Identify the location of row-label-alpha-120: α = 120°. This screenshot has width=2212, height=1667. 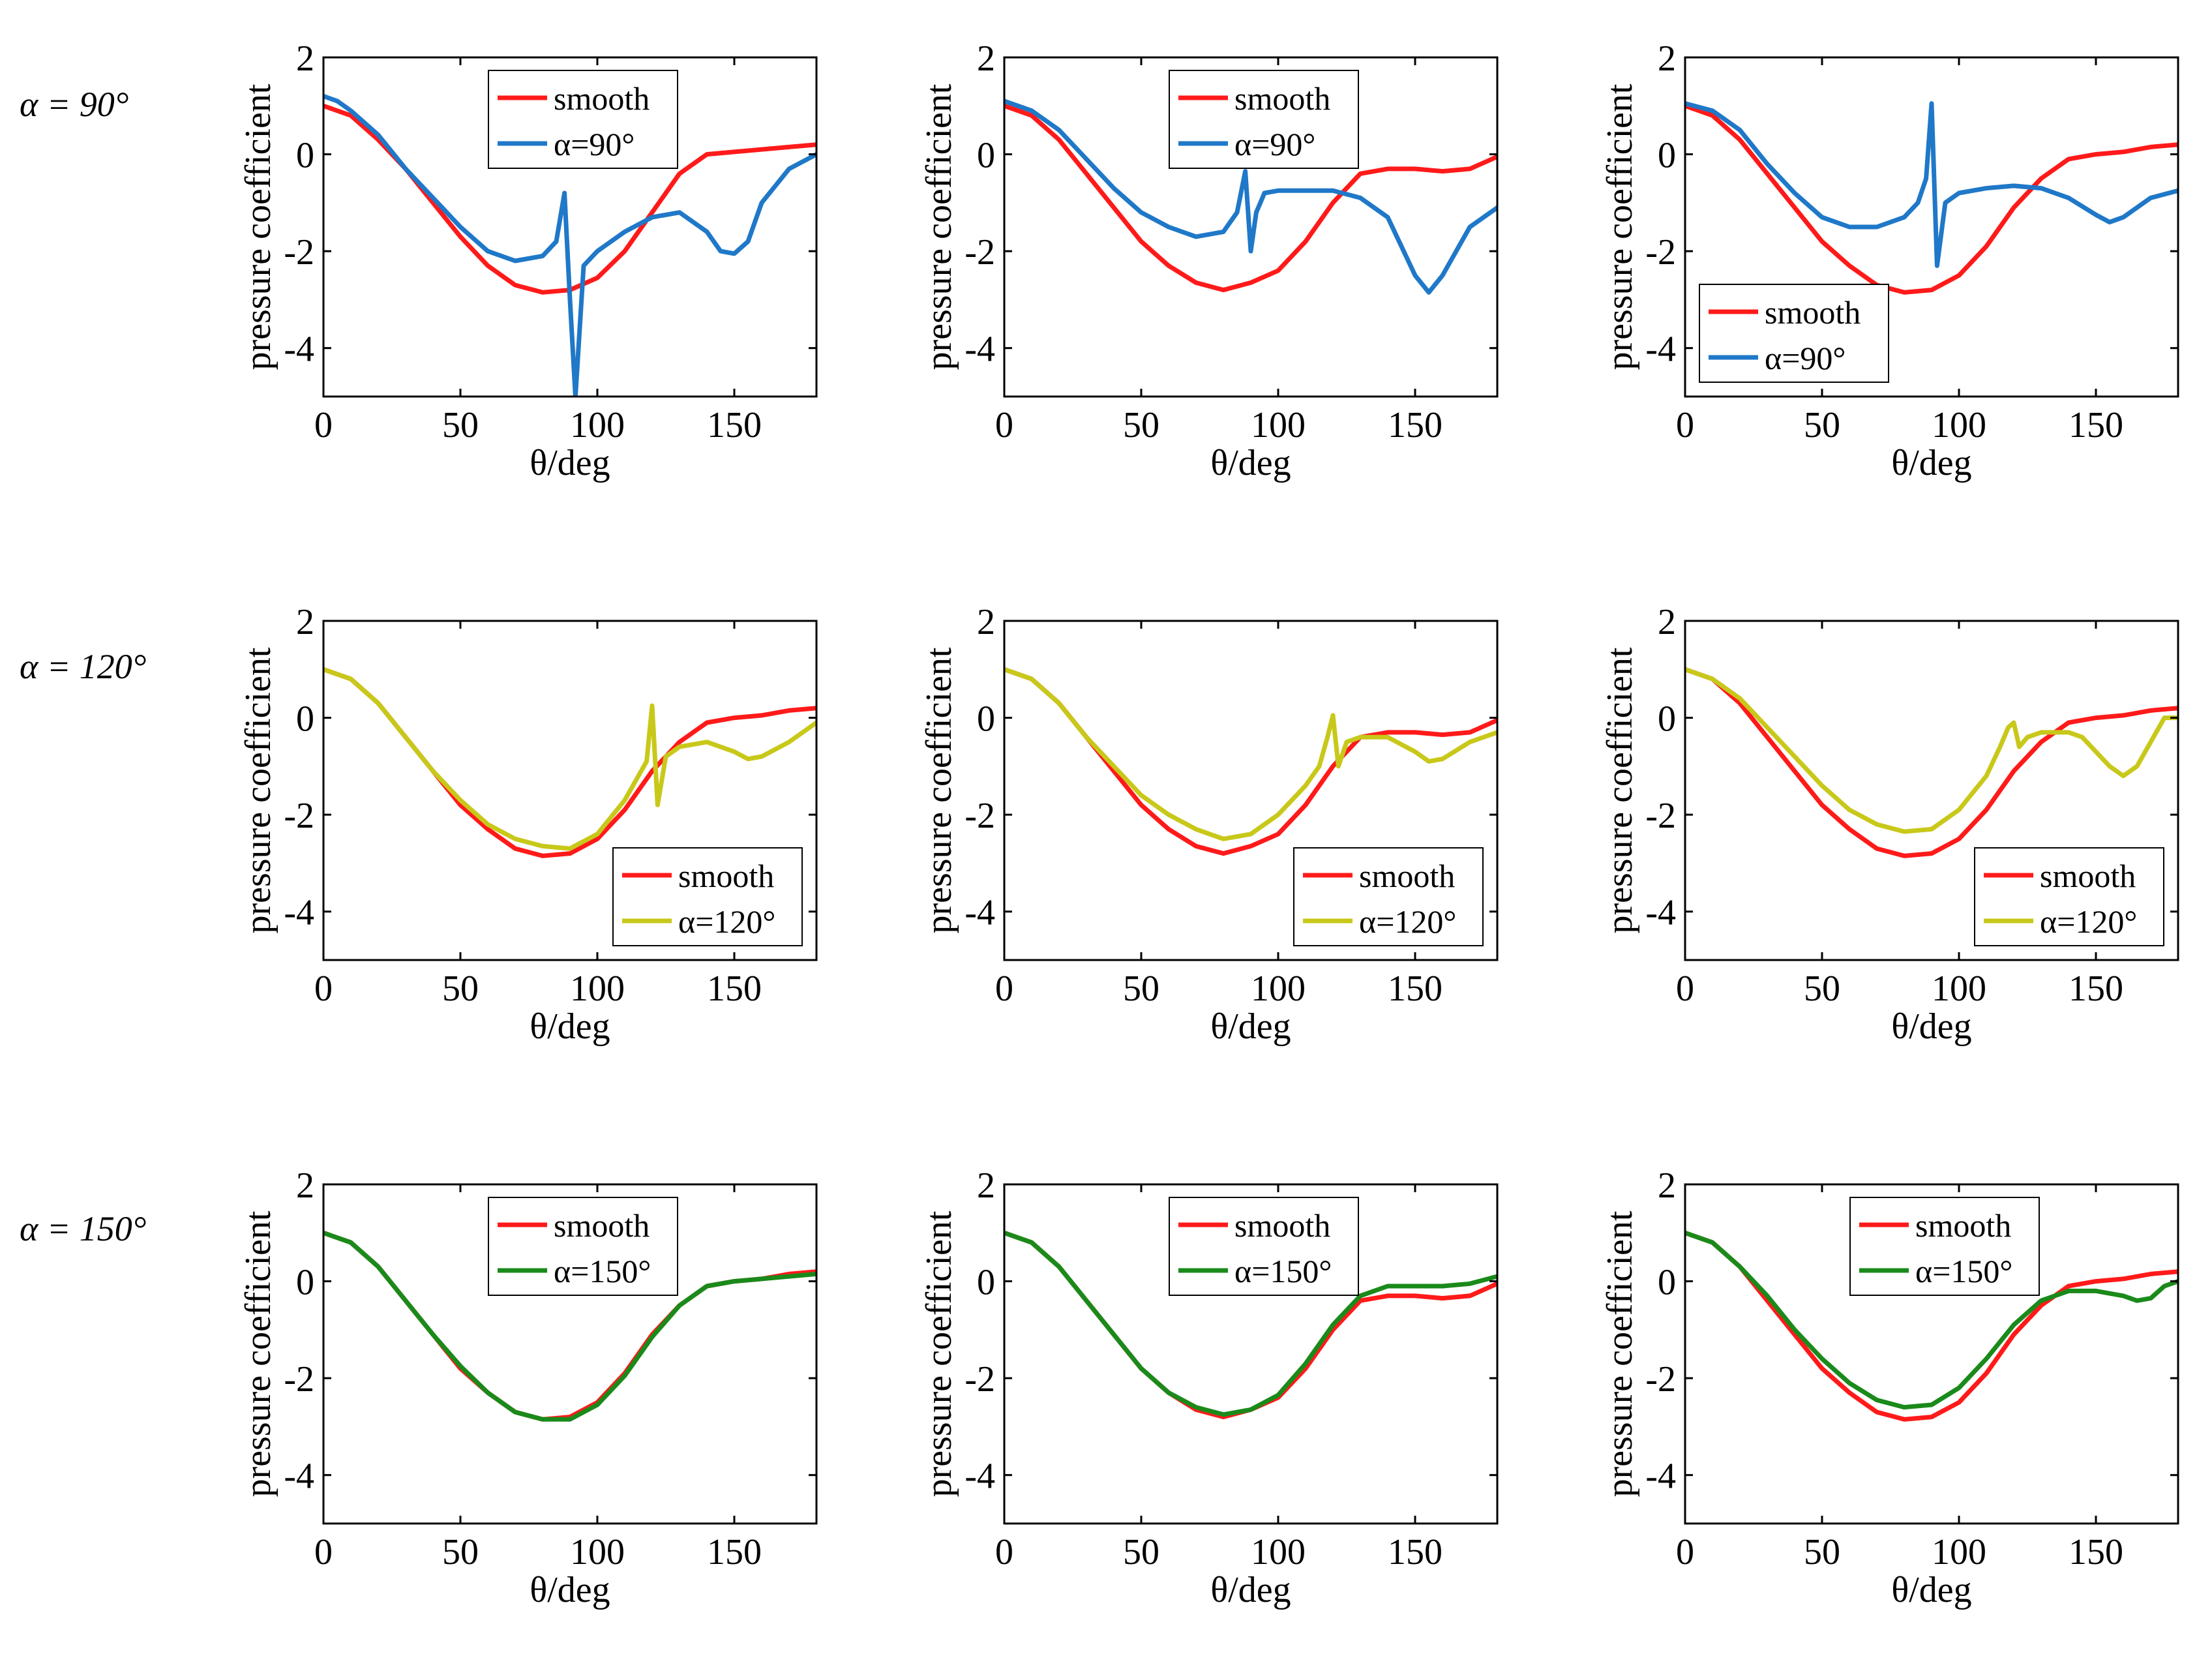
(83, 666).